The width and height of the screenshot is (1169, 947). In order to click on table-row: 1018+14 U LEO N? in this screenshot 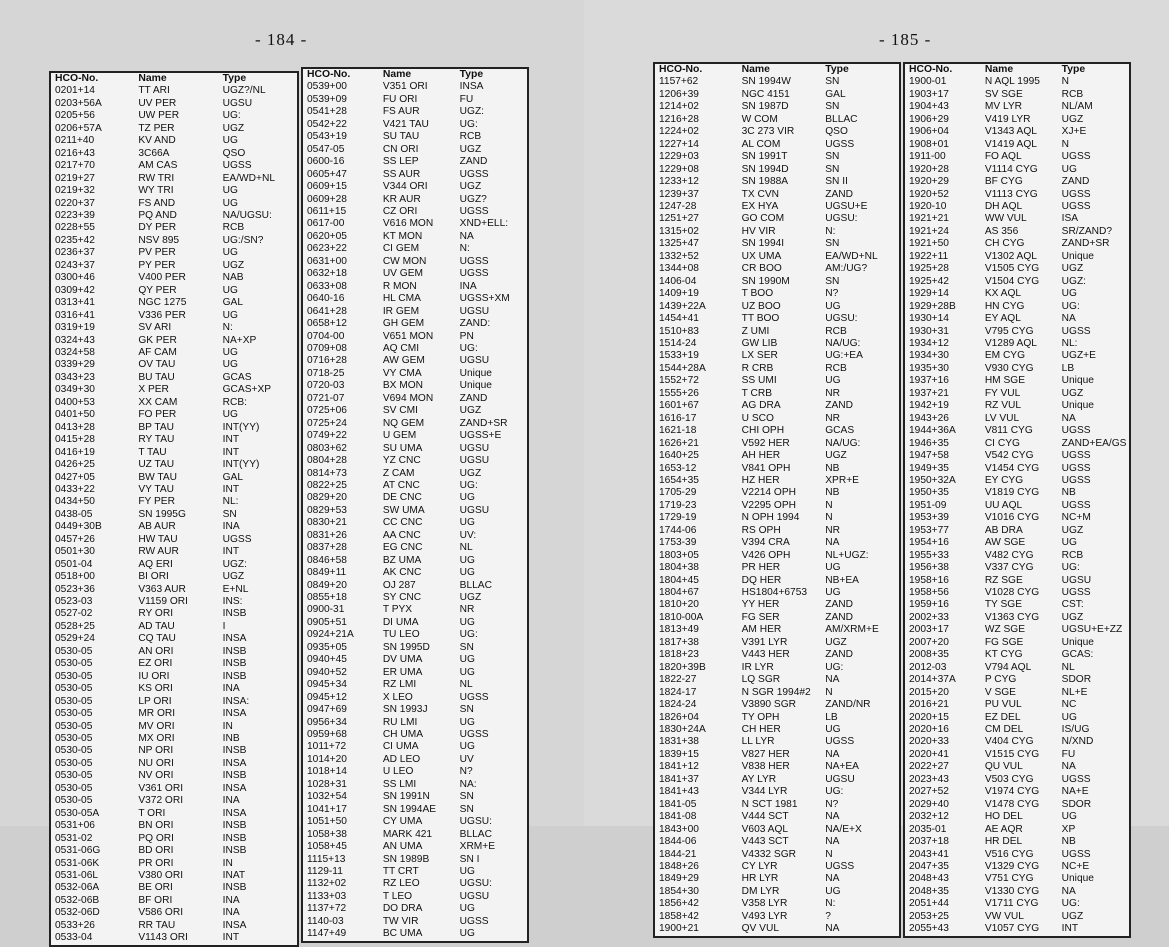, I will do `click(415, 772)`.